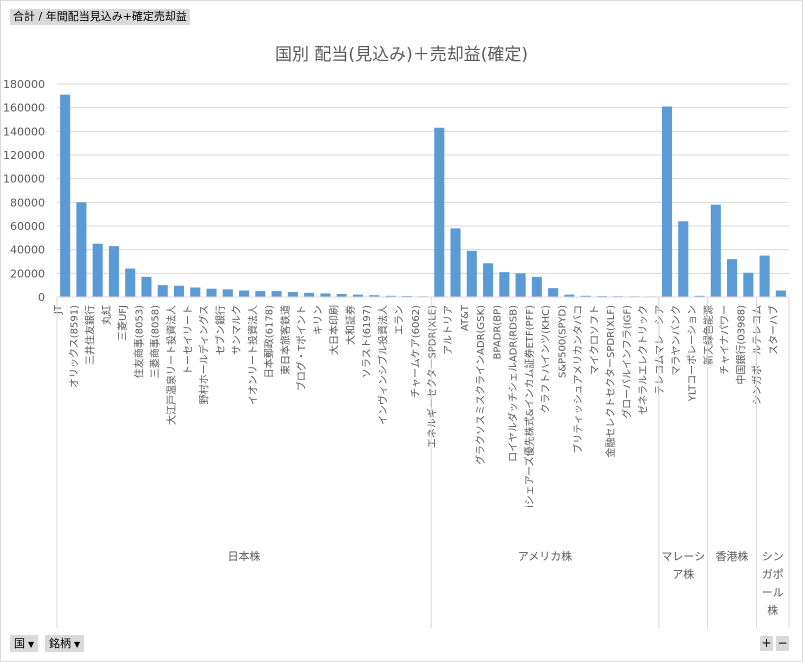 The image size is (803, 662). What do you see at coordinates (401, 55) in the screenshot?
I see `chart-title: 国別 配当(見込み)＋売却益(確定)` at bounding box center [401, 55].